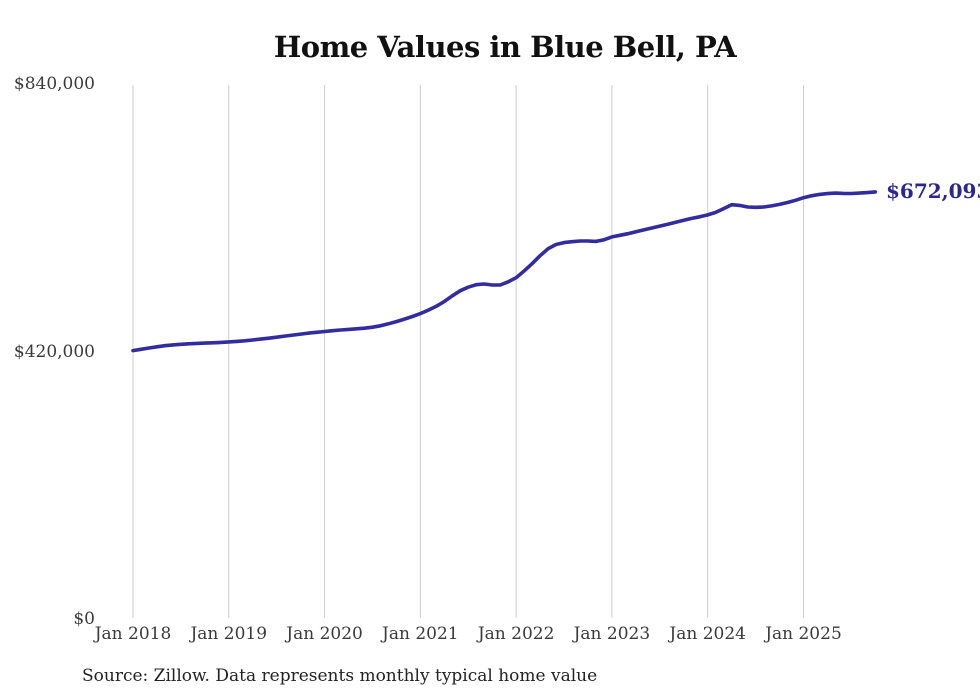 The height and width of the screenshot is (699, 980). What do you see at coordinates (933, 190) in the screenshot?
I see `current-value-label: $672,093` at bounding box center [933, 190].